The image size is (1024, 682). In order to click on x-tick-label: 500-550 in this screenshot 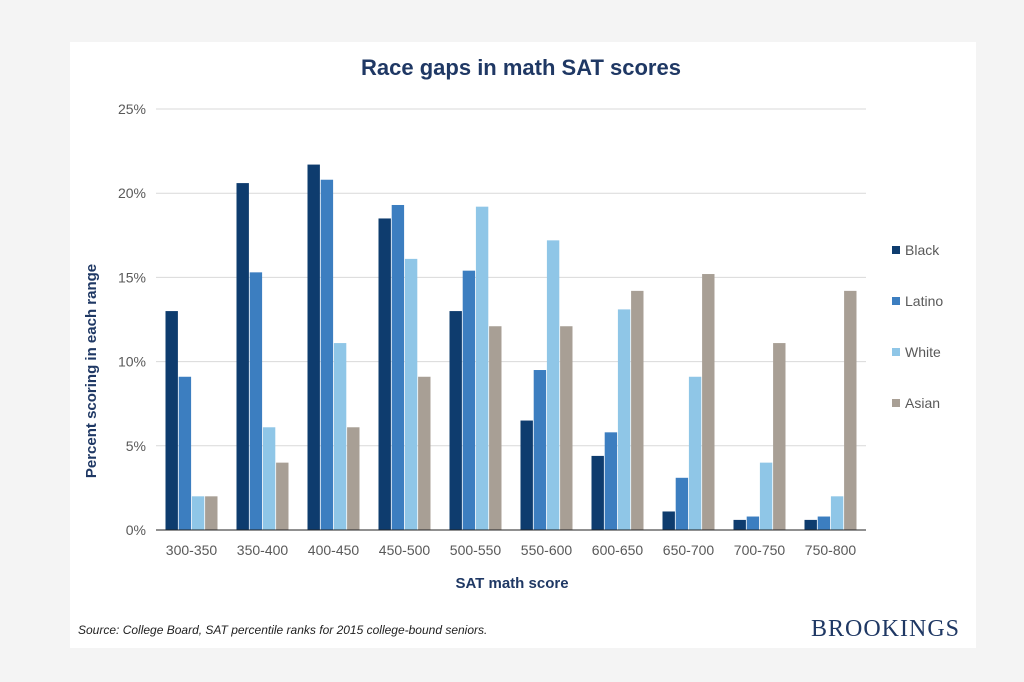, I will do `click(476, 550)`.